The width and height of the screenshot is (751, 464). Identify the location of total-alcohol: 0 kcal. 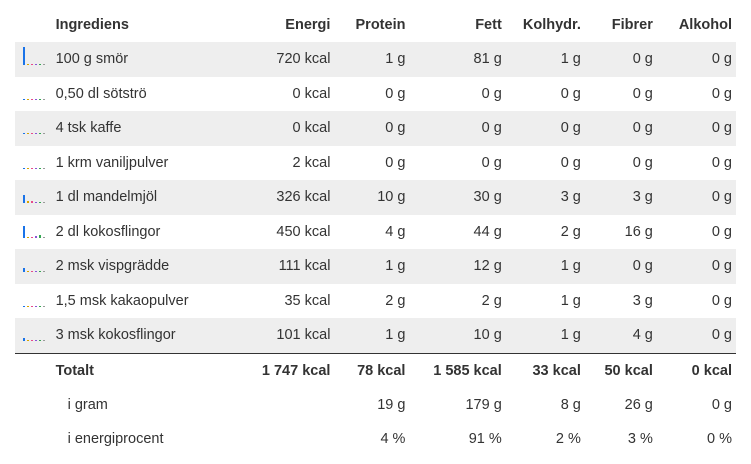
(696, 370).